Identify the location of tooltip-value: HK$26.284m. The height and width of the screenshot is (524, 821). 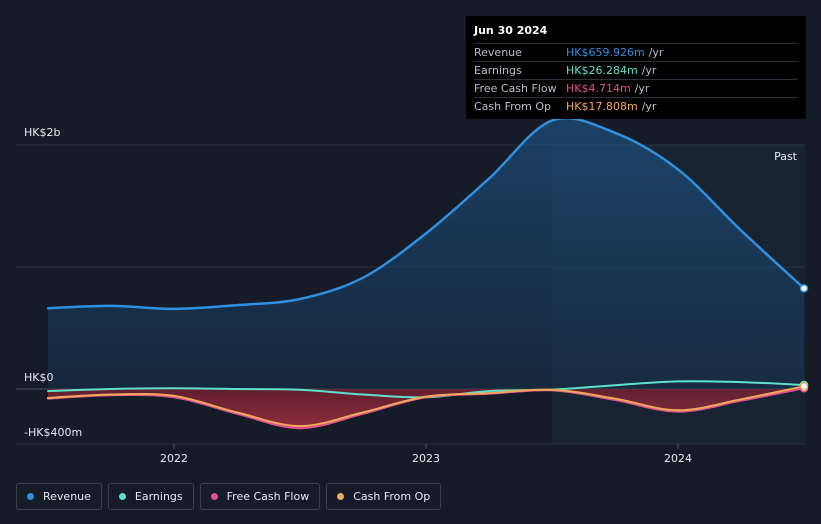
(602, 70).